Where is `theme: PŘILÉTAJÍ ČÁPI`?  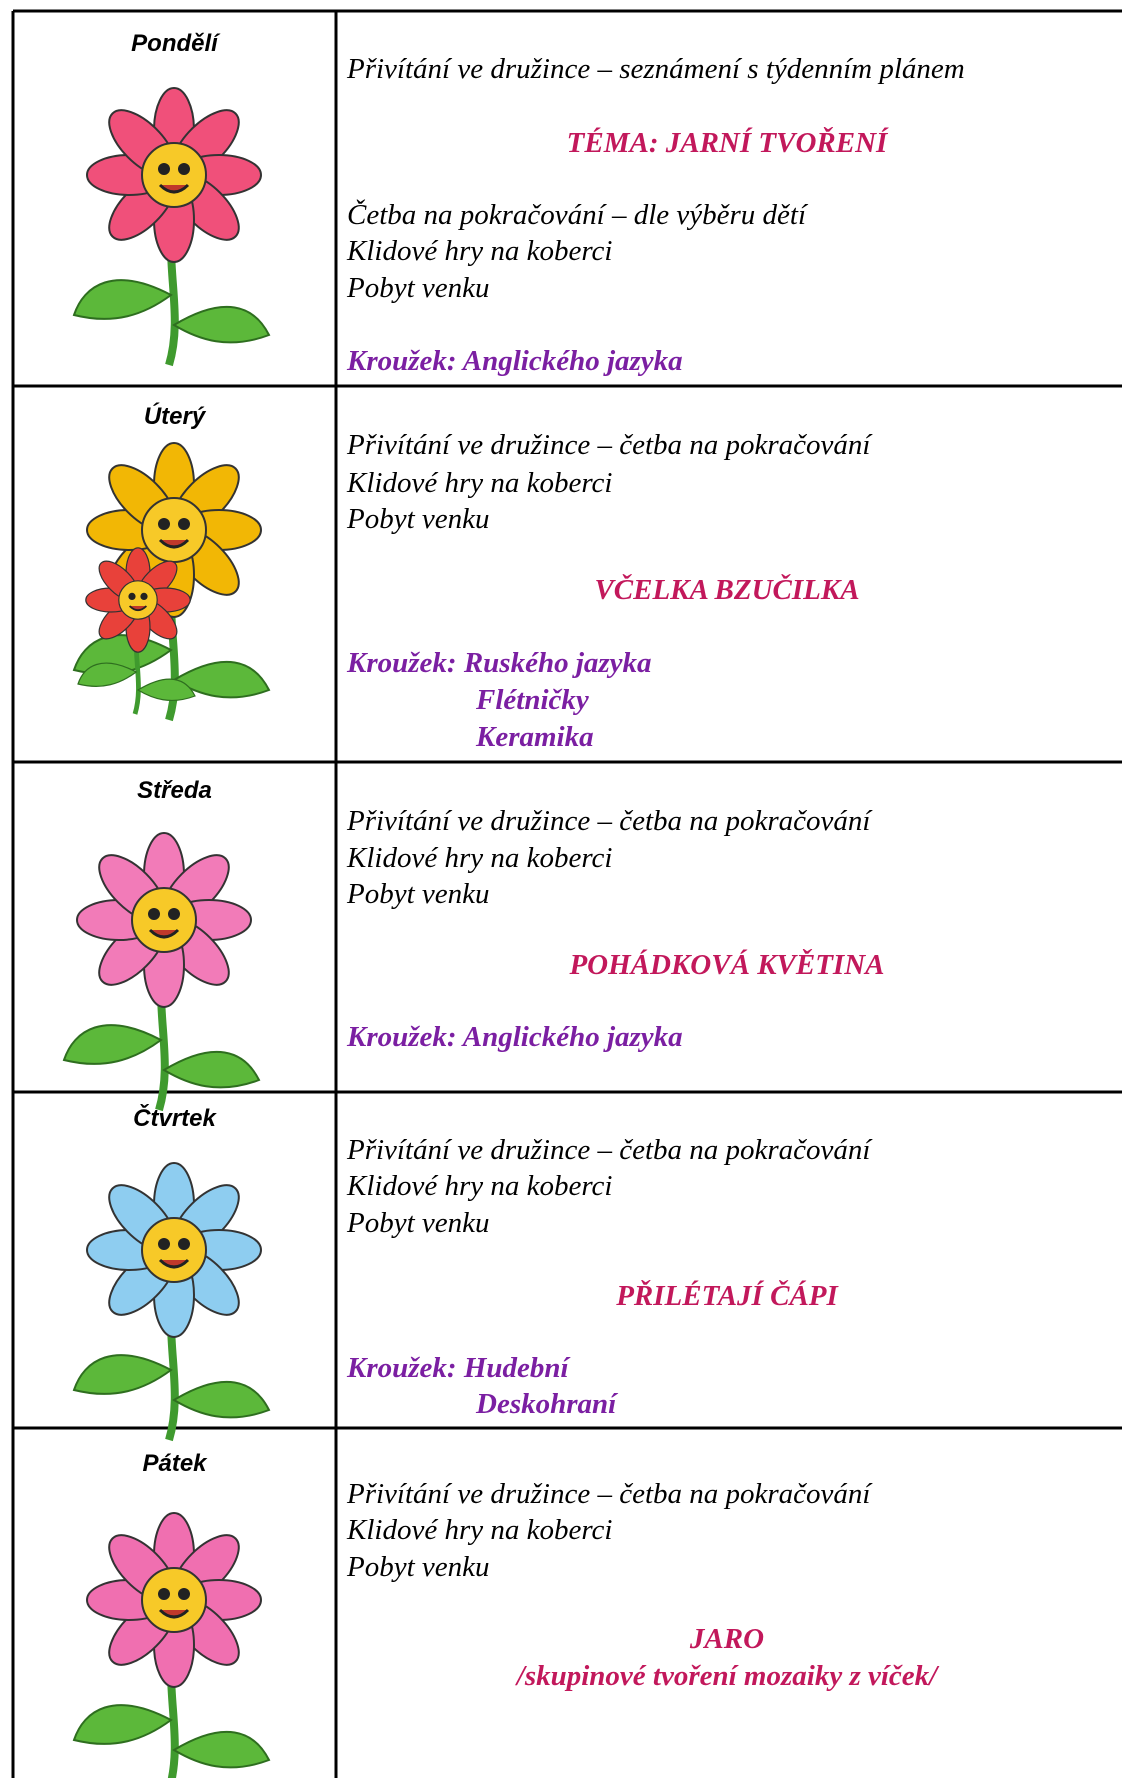 theme: PŘILÉTAJÍ ČÁPI is located at coordinates (727, 1296).